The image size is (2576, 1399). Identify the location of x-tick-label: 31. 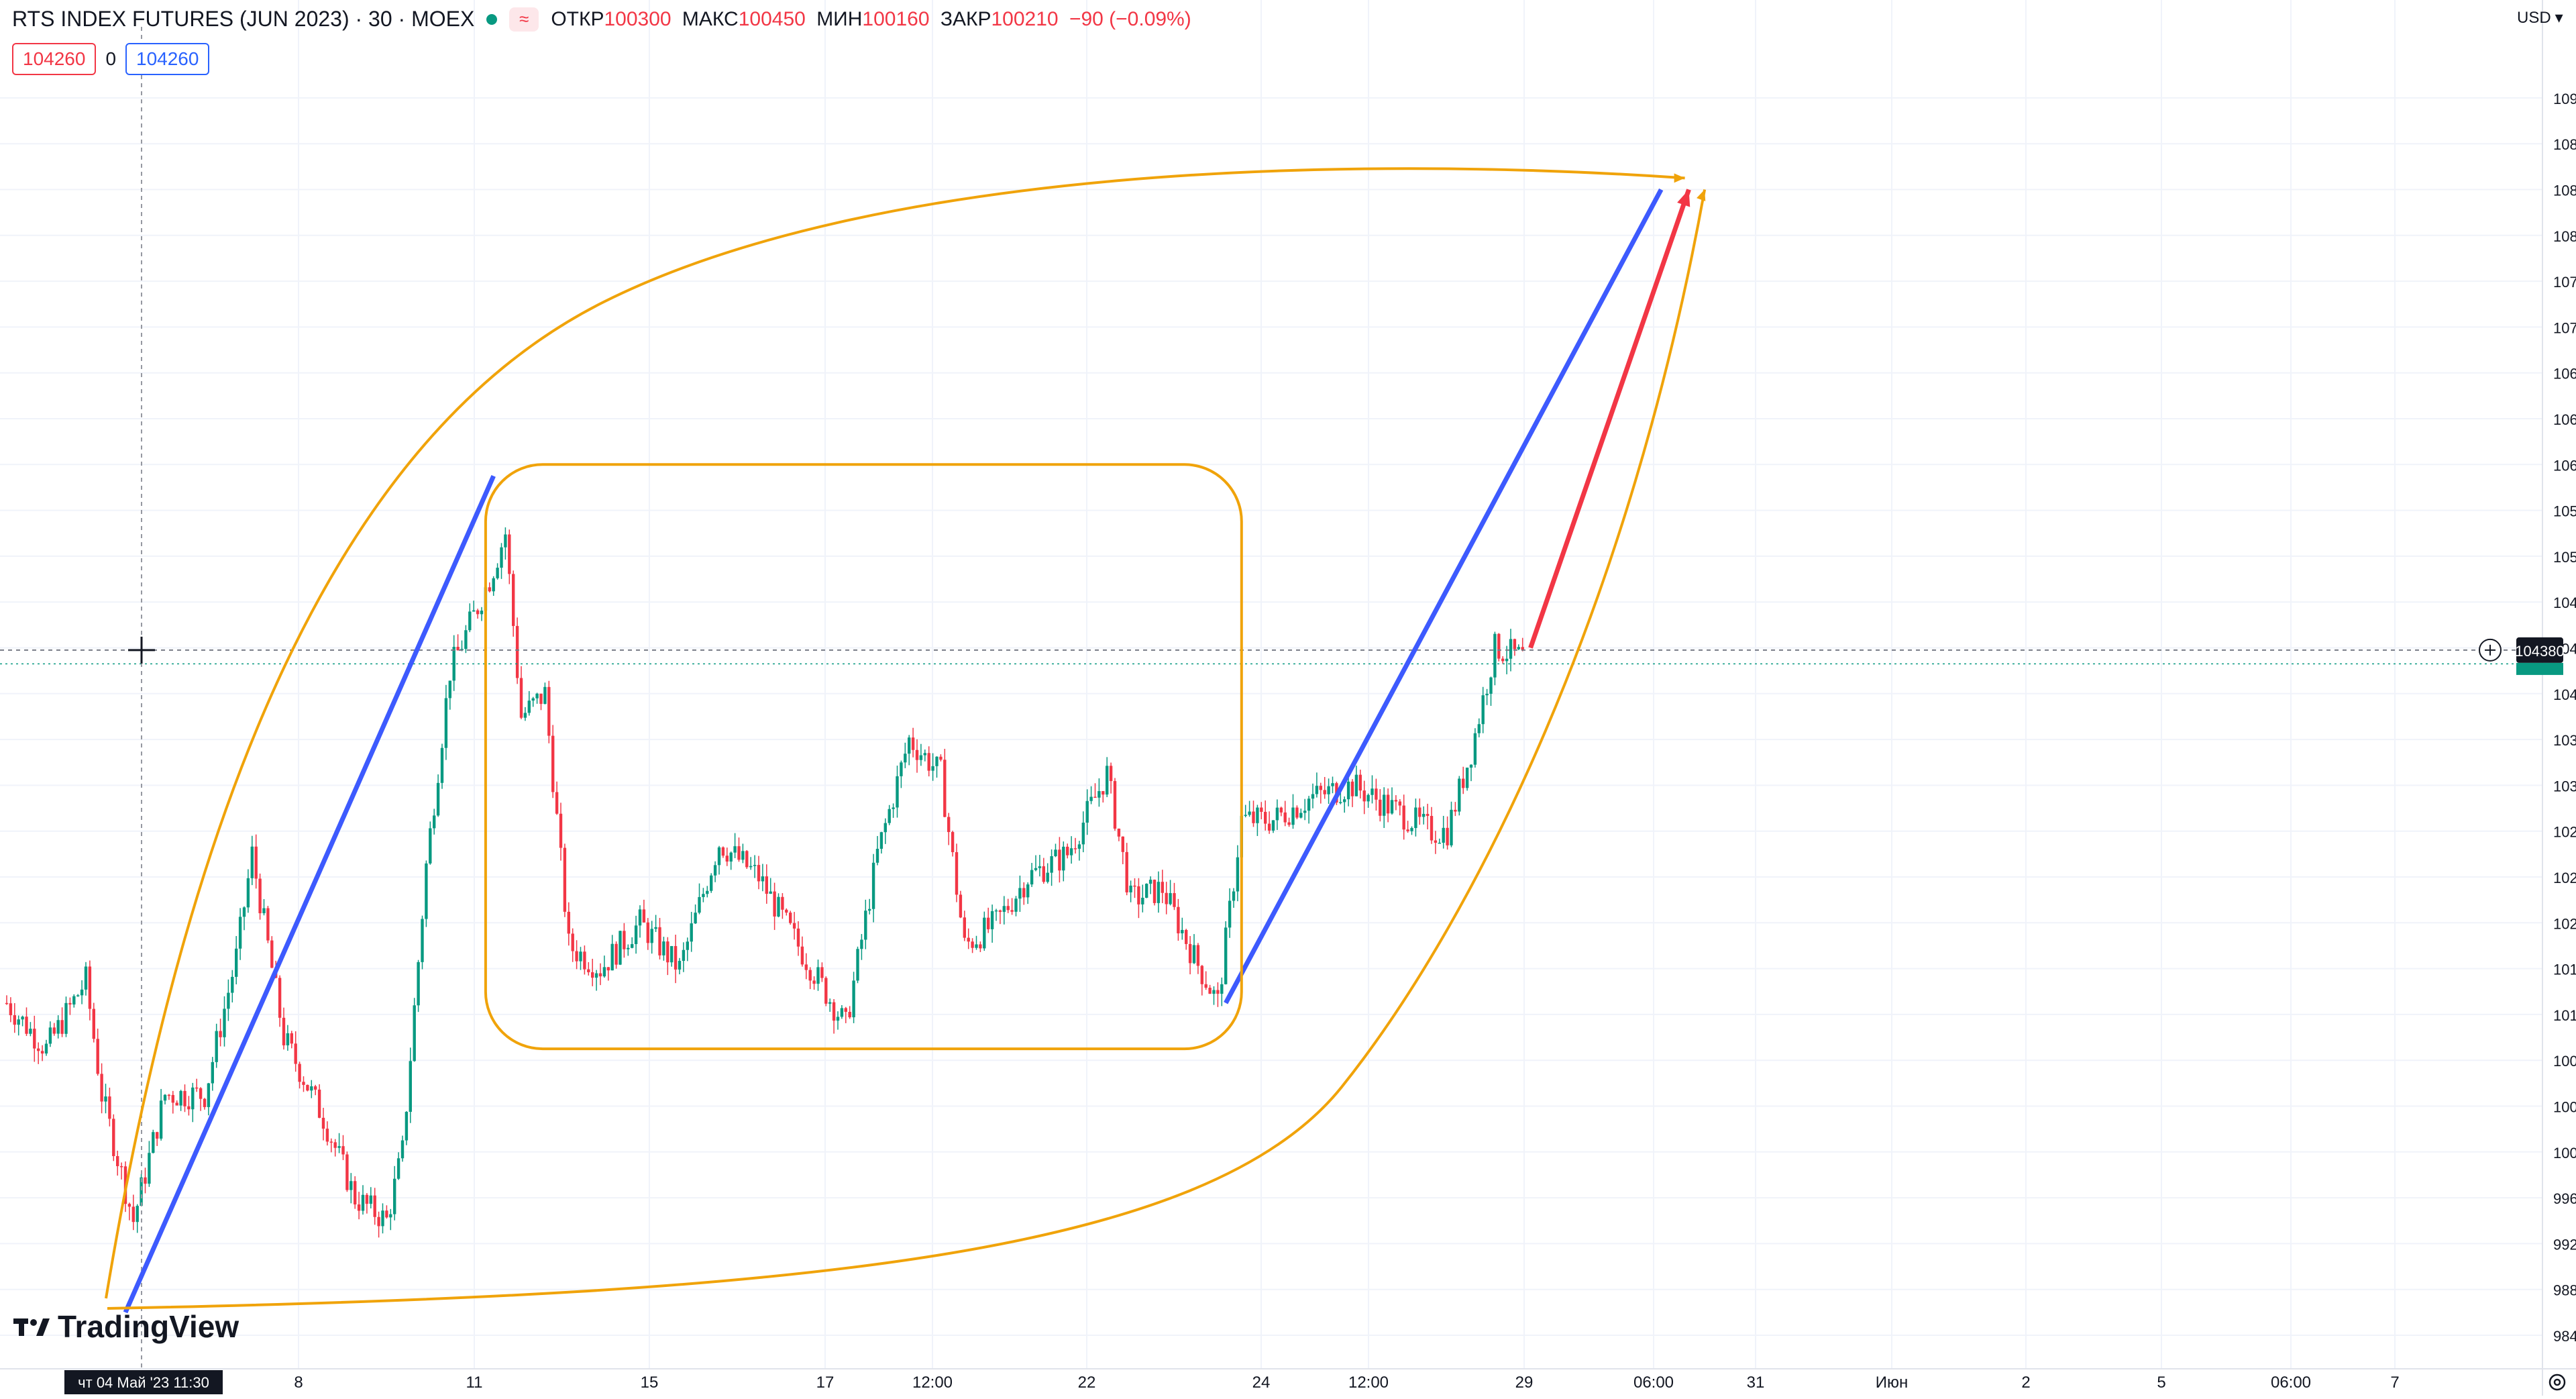
(1756, 1383).